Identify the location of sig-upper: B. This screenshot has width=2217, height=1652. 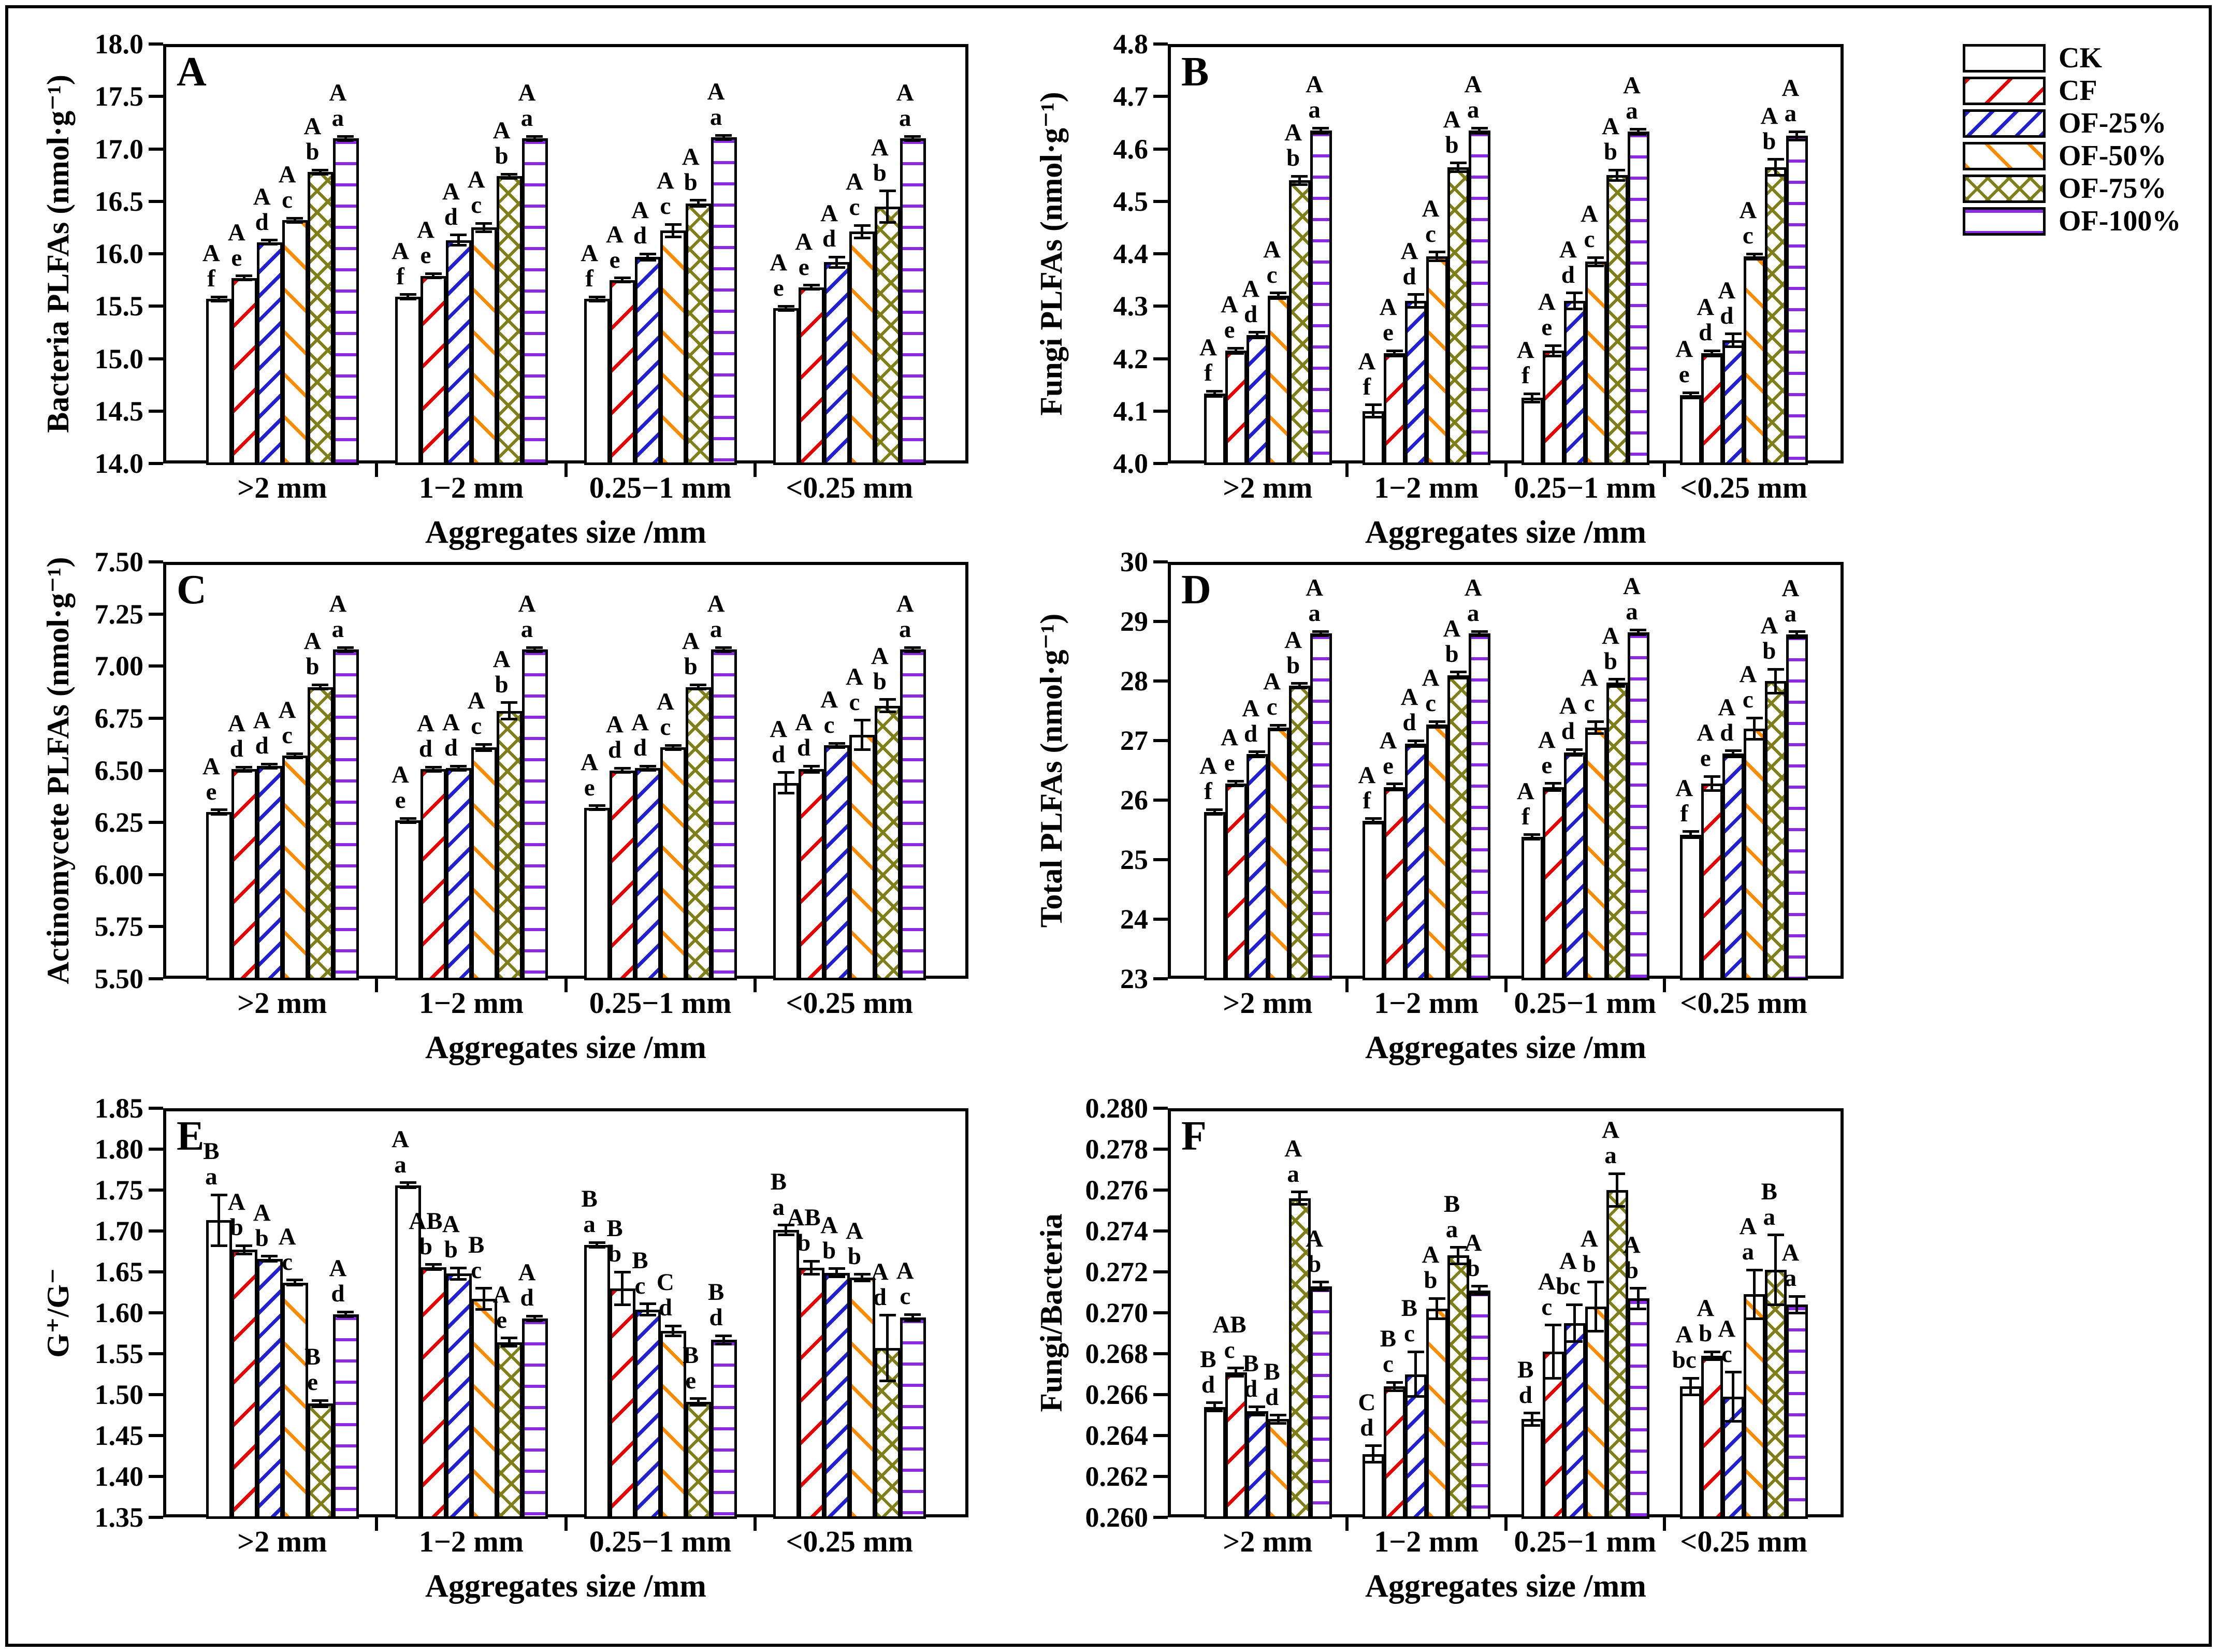
(1272, 1371).